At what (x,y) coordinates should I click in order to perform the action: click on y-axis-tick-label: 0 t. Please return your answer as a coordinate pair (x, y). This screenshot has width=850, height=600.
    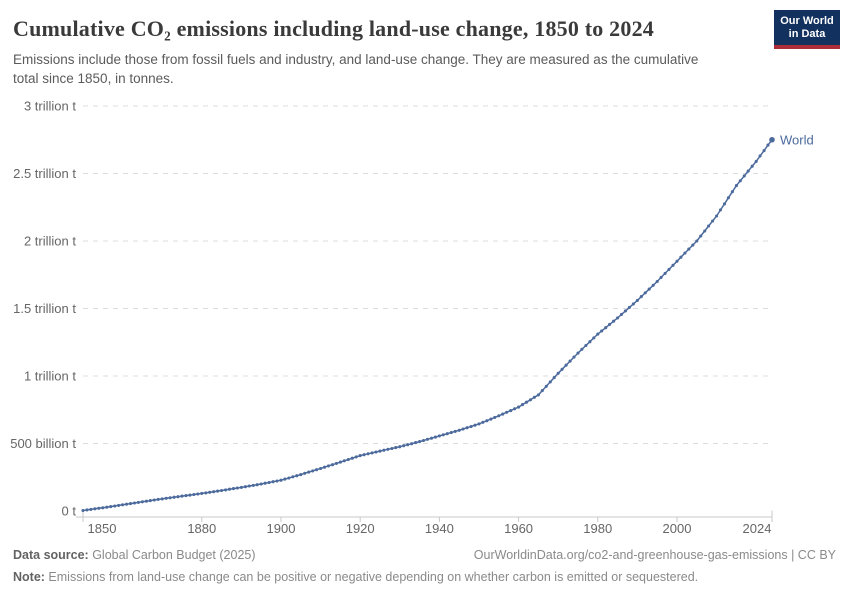
    Looking at the image, I should click on (69, 511).